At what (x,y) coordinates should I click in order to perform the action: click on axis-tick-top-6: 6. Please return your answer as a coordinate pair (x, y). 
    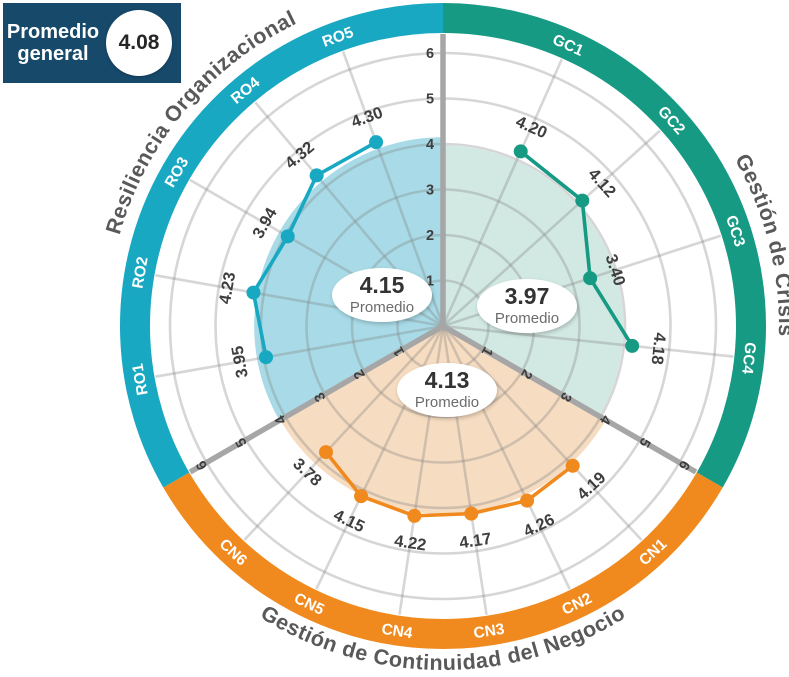
    Looking at the image, I should click on (430, 54).